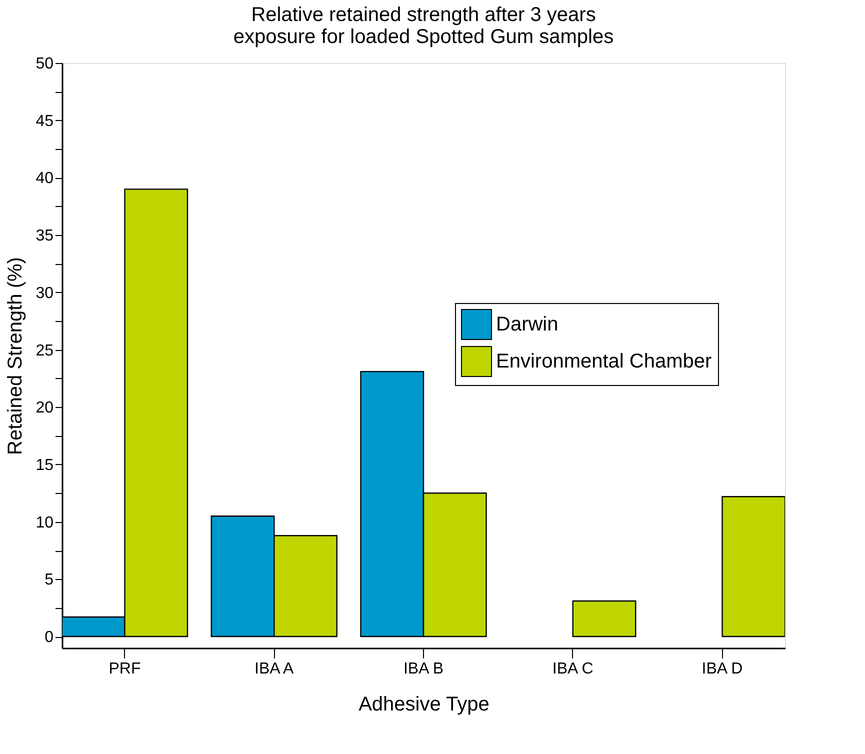 The height and width of the screenshot is (754, 865). What do you see at coordinates (423, 26) in the screenshot?
I see `chart-title: Relative retained strength after 3 years exposure for loaded Spotted Gum samples` at bounding box center [423, 26].